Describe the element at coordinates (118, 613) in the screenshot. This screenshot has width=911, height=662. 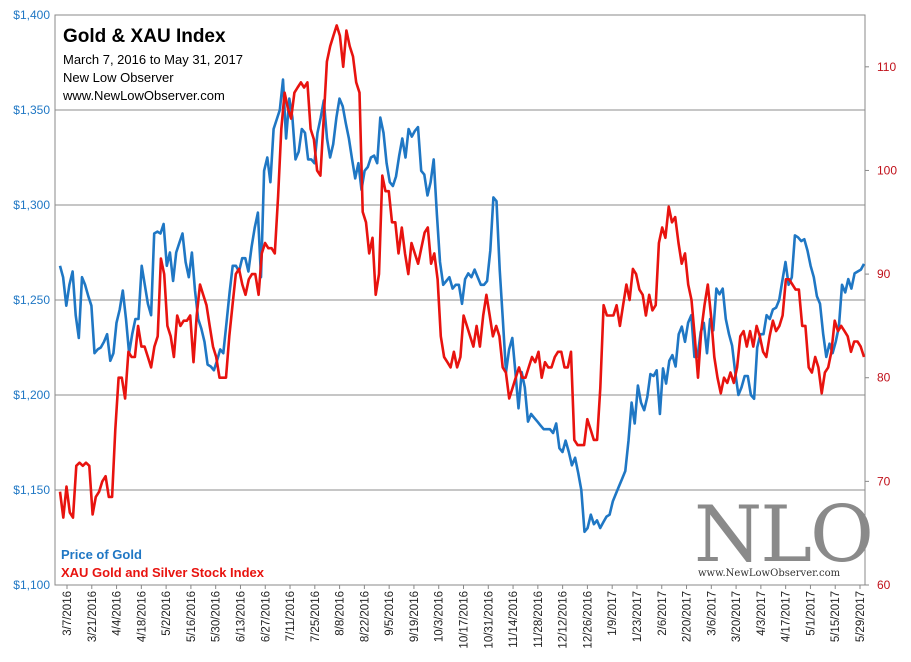
I see `x-tick-label: 4/4/2016` at that location.